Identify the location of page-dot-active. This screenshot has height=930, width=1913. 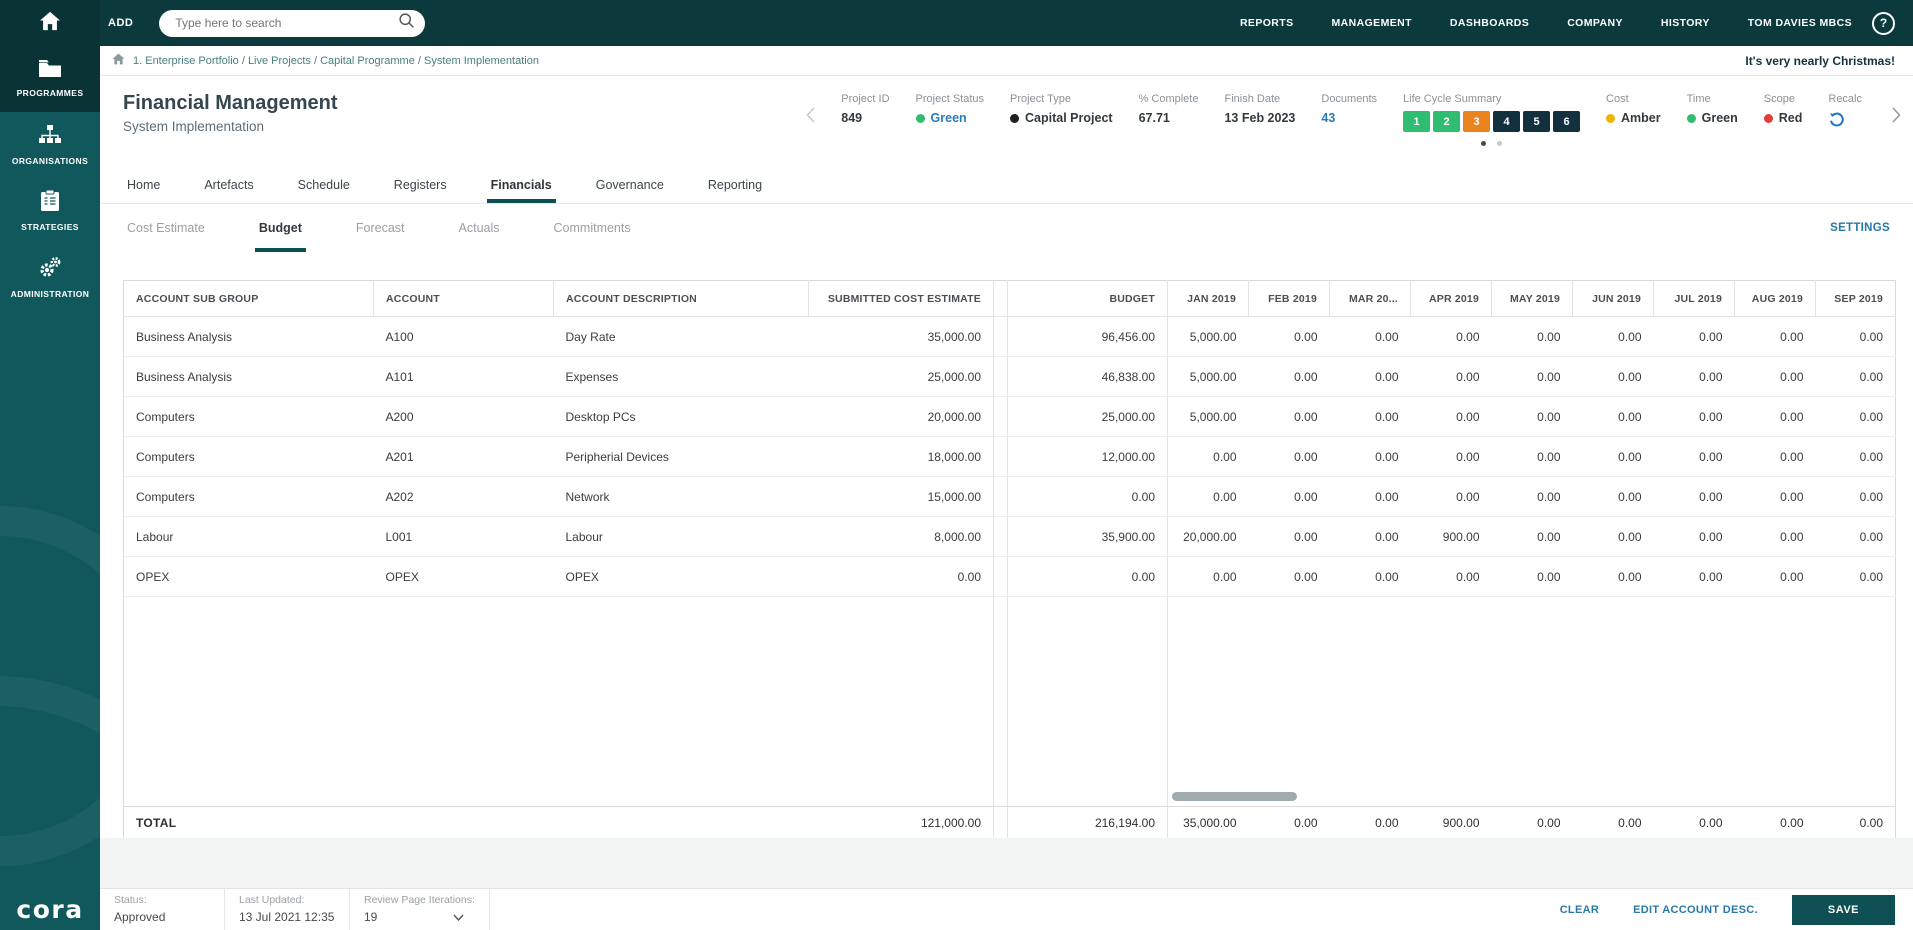
(1484, 143).